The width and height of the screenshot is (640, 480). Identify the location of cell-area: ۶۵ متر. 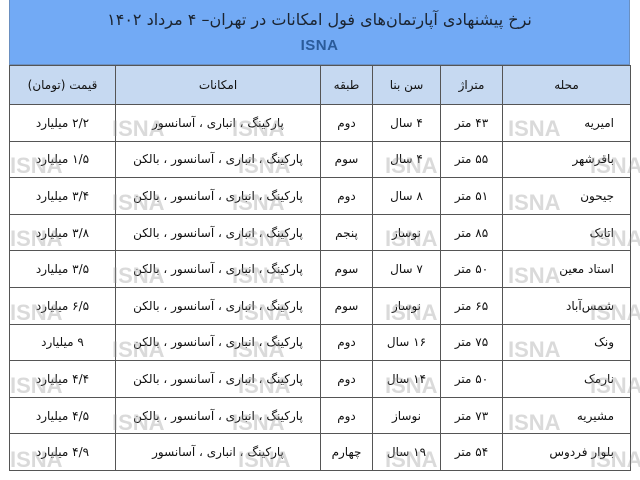
(471, 305).